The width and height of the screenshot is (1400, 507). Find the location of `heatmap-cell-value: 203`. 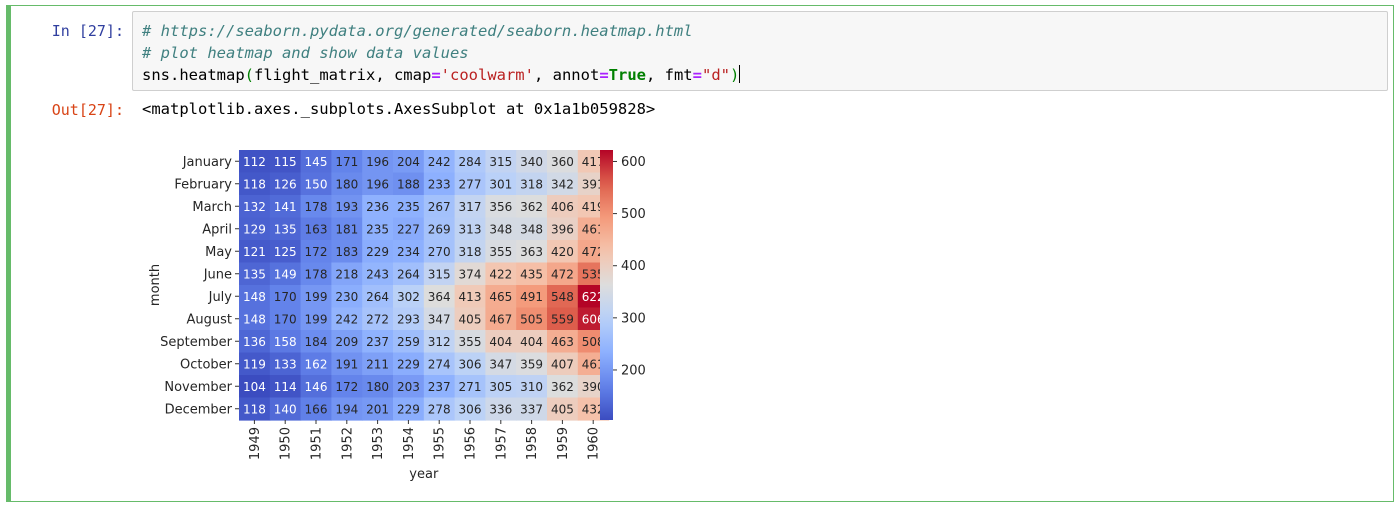

heatmap-cell-value: 203 is located at coordinates (408, 387).